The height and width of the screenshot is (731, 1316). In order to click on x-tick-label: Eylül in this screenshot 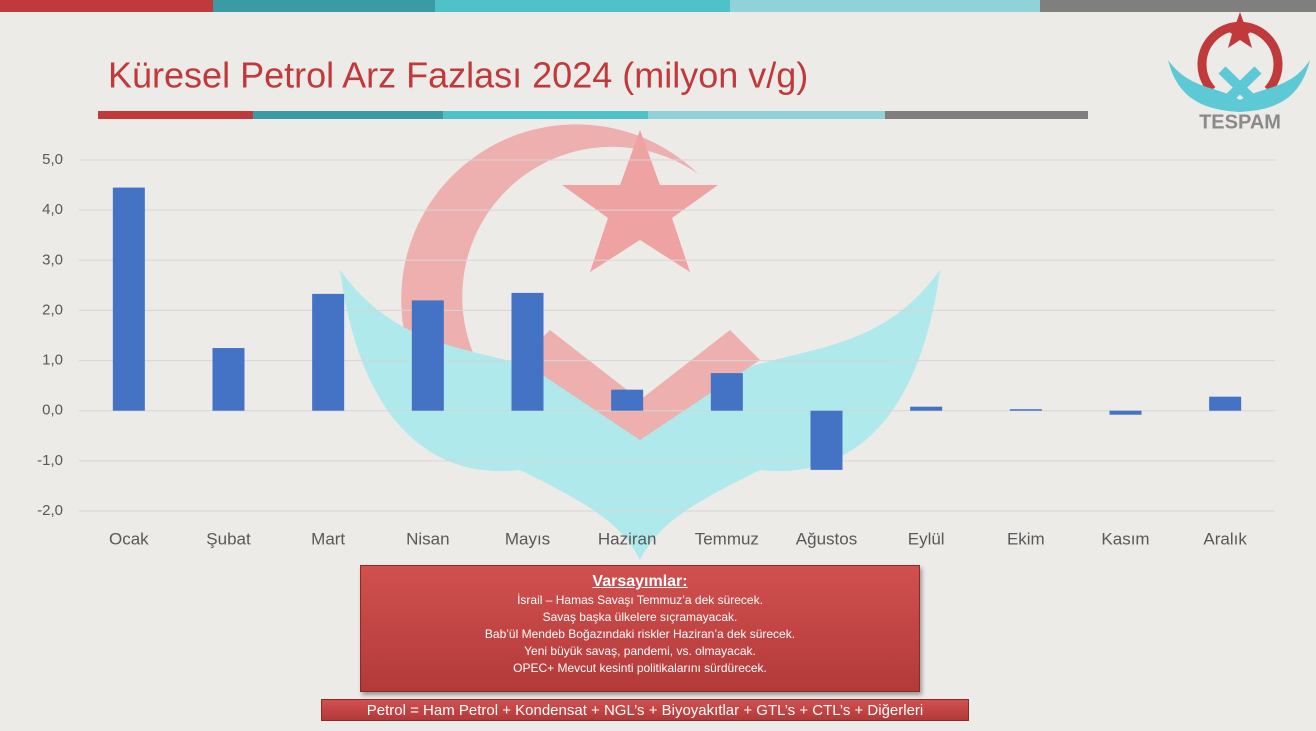, I will do `click(926, 538)`.